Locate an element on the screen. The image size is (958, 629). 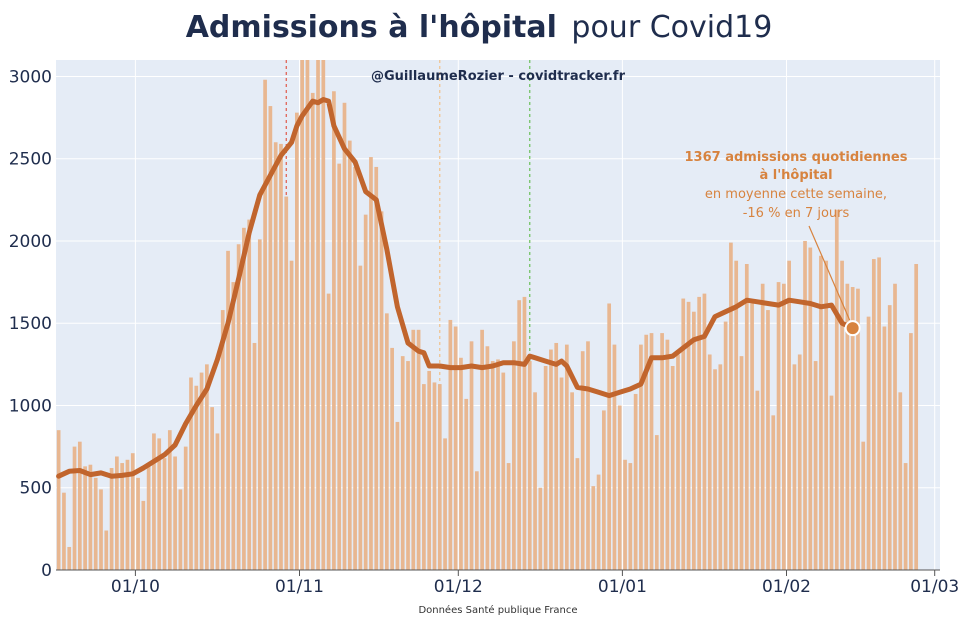
x-tick-label: 01/02 is located at coordinates (786, 587).